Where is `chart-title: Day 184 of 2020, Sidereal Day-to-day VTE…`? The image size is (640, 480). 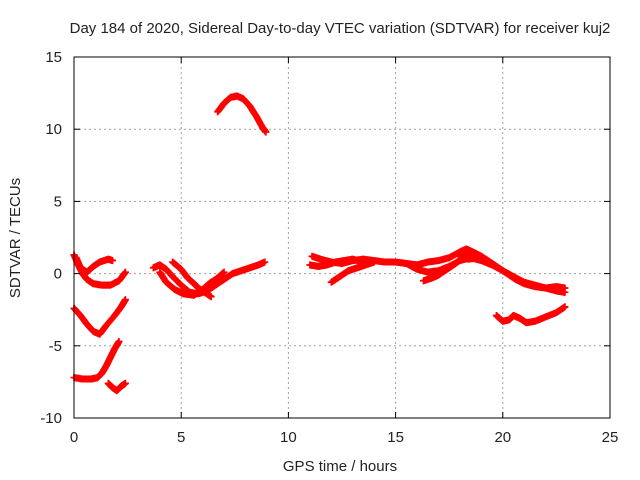
chart-title: Day 184 of 2020, Sidereal Day-to-day VTE… is located at coordinates (340, 28).